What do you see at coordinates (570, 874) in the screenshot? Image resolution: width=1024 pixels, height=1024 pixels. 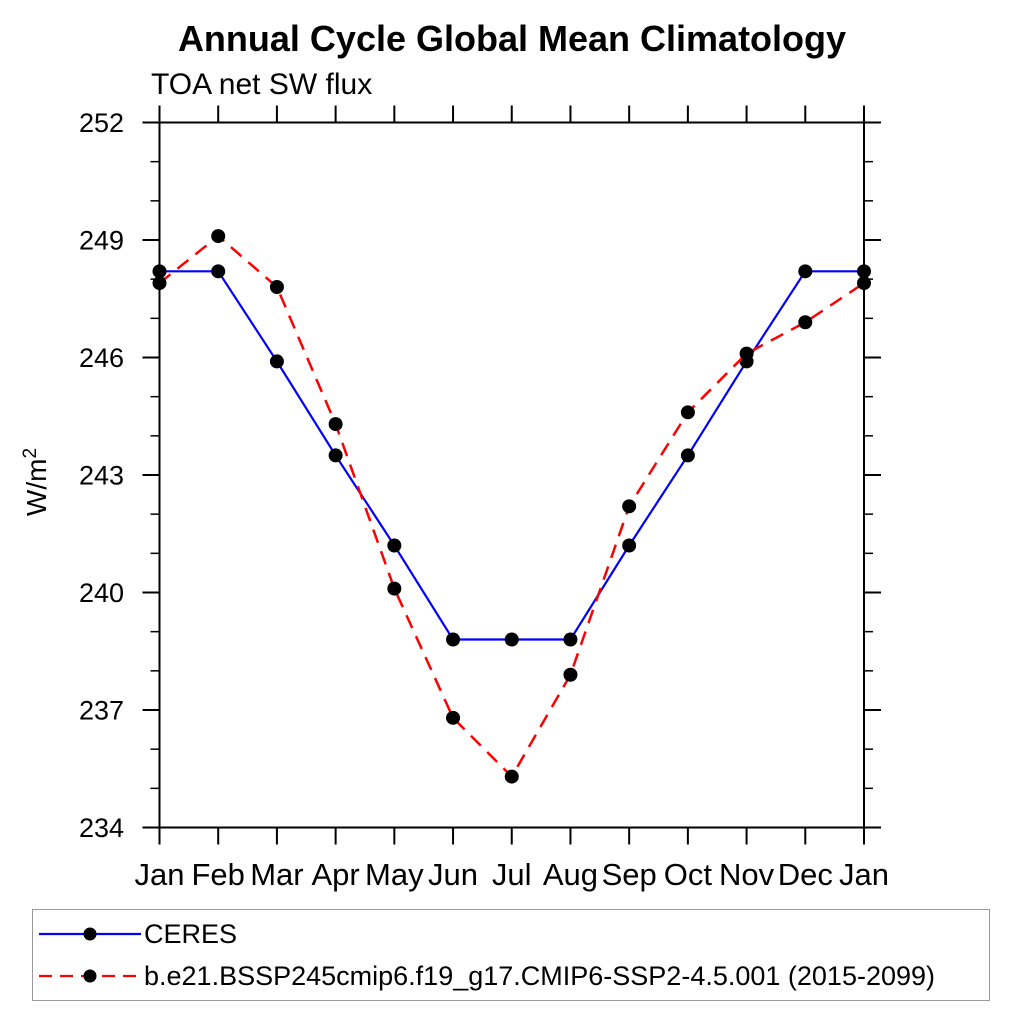 I see `svg-text: Aug` at bounding box center [570, 874].